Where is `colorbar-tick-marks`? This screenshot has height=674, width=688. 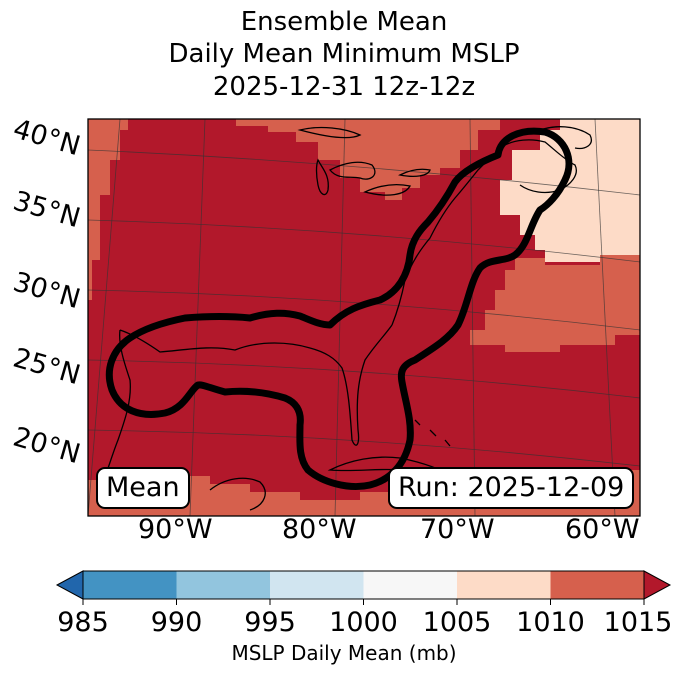
colorbar-tick-marks is located at coordinates (363, 602).